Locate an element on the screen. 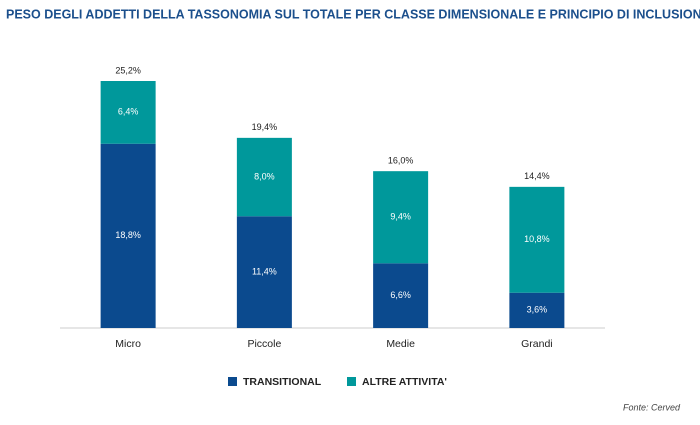  x-tick-label: Grandi is located at coordinates (537, 344).